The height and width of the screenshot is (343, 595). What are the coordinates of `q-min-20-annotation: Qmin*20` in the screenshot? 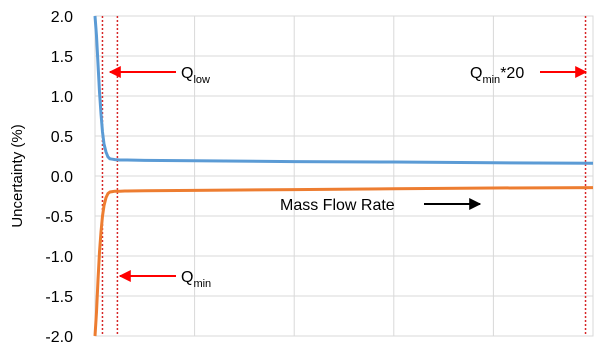 It's located at (529, 75).